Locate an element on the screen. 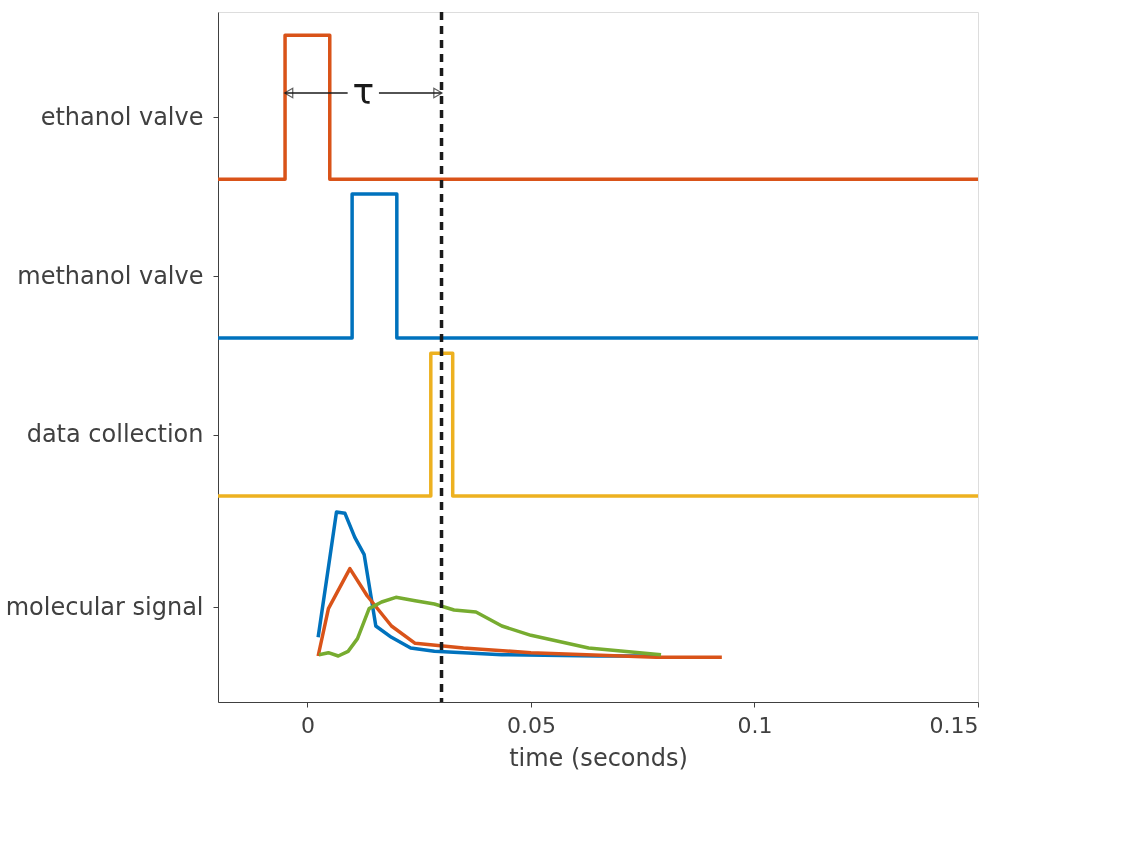  annotation: τ is located at coordinates (363, 91).